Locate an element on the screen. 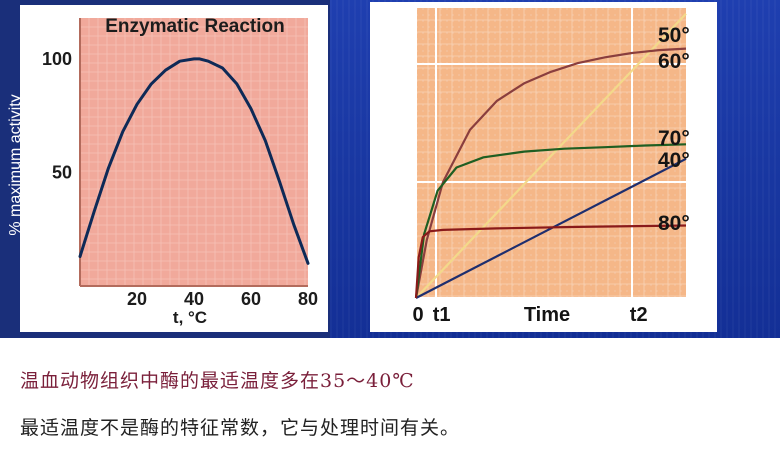 This screenshot has width=780, height=456. accumulation-series-label: 70° is located at coordinates (674, 138).